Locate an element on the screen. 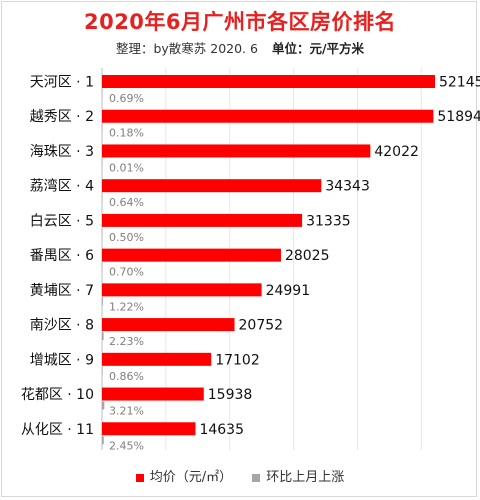 Image resolution: width=480 pixels, height=500 pixels. category-label: 花都区 · 10 is located at coordinates (57, 395).